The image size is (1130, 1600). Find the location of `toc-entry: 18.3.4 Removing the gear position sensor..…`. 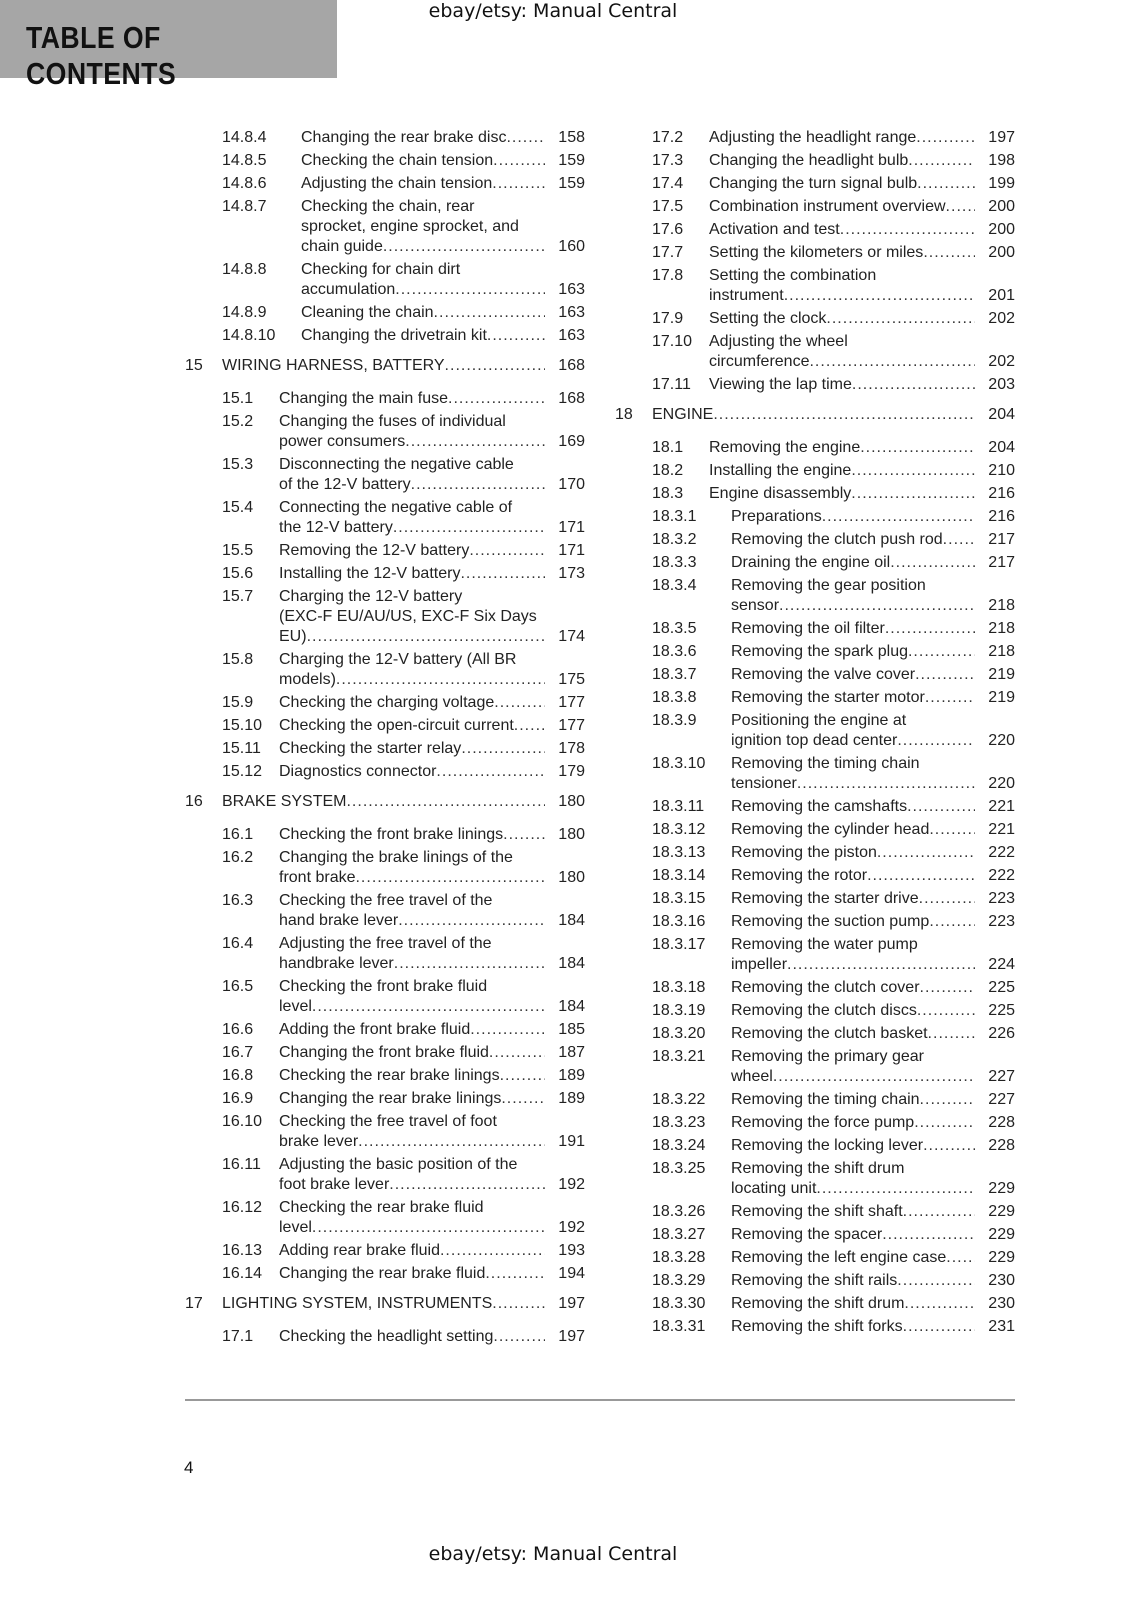

toc-entry: 18.3.4 Removing the gear position sensor..… is located at coordinates (833, 596).